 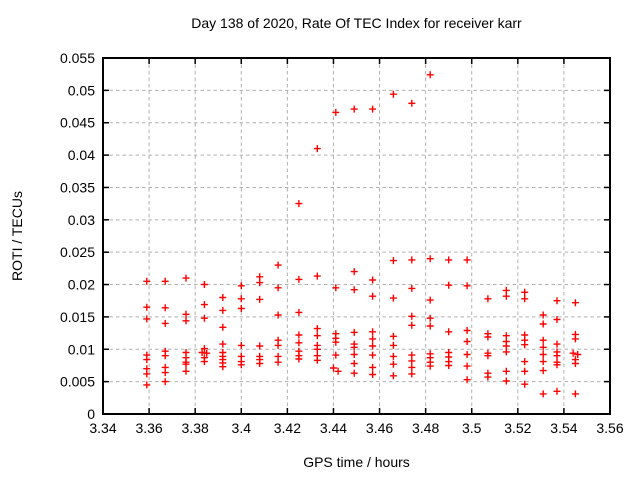 What do you see at coordinates (77, 252) in the screenshot?
I see `y-tick-label: 0.025` at bounding box center [77, 252].